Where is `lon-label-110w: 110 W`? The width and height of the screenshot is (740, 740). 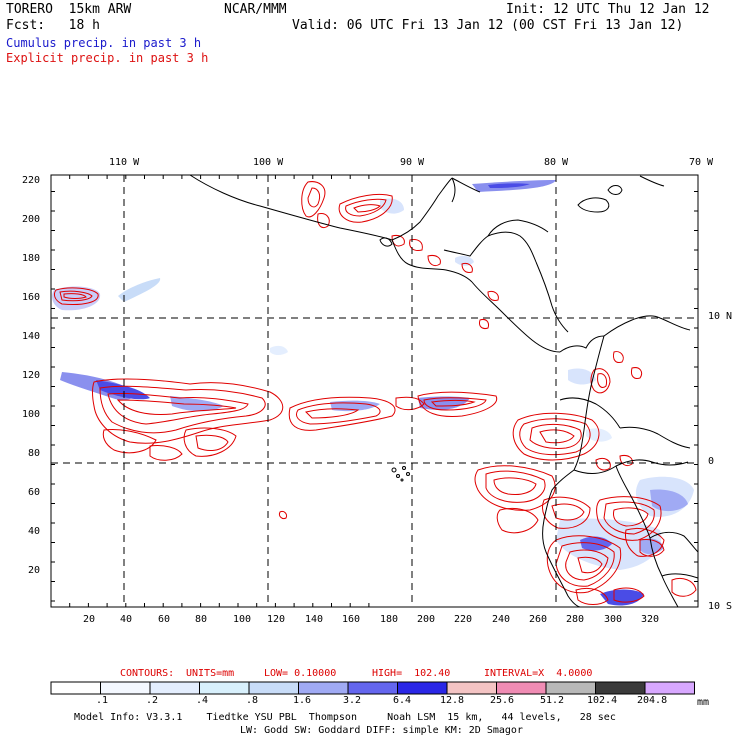
lon-label-110w: 110 W is located at coordinates (124, 162).